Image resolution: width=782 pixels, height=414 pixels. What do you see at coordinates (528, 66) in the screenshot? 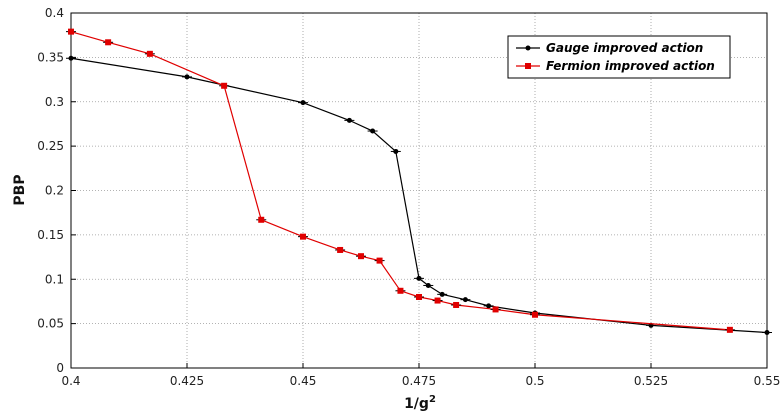
I see `legend-marker-fermion` at bounding box center [528, 66].